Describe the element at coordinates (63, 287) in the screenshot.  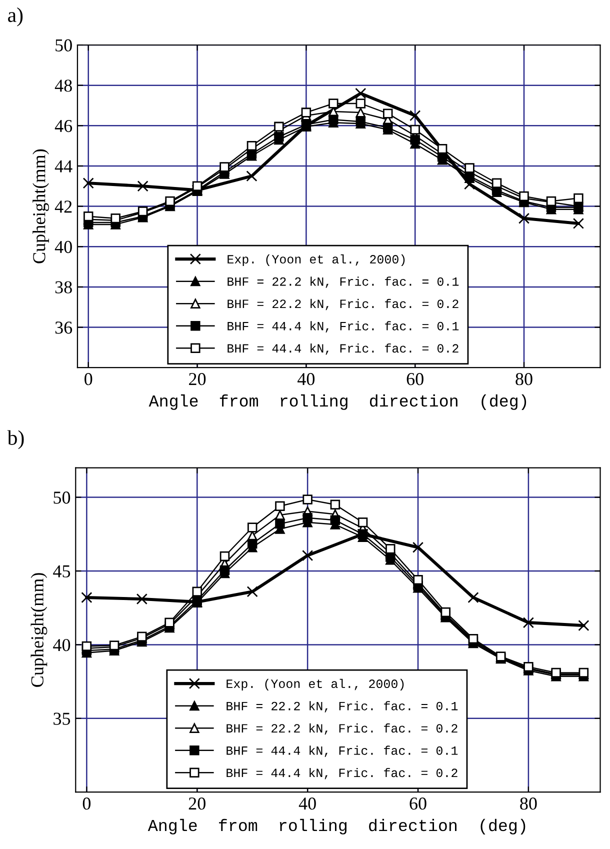
I see `y-tick-label: 38` at that location.